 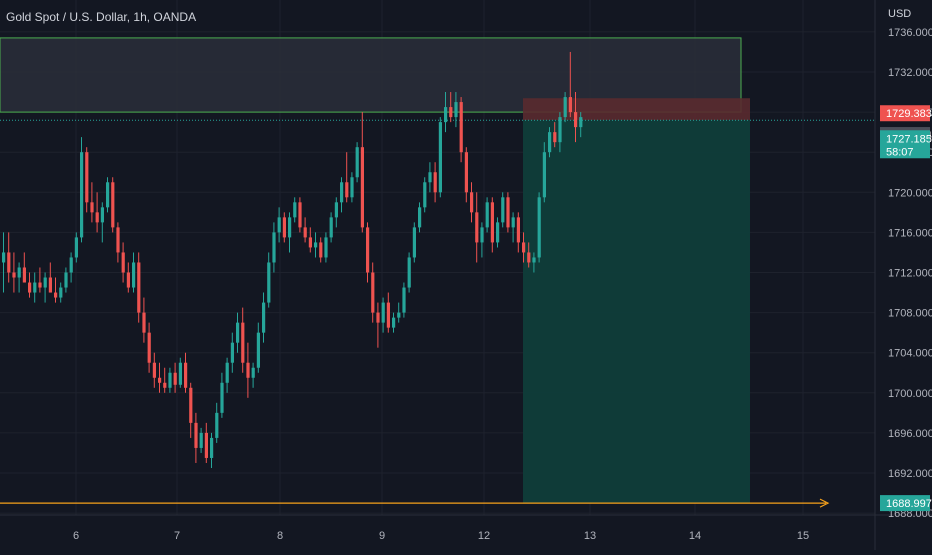 I want to click on price-label-last, so click(x=905, y=144).